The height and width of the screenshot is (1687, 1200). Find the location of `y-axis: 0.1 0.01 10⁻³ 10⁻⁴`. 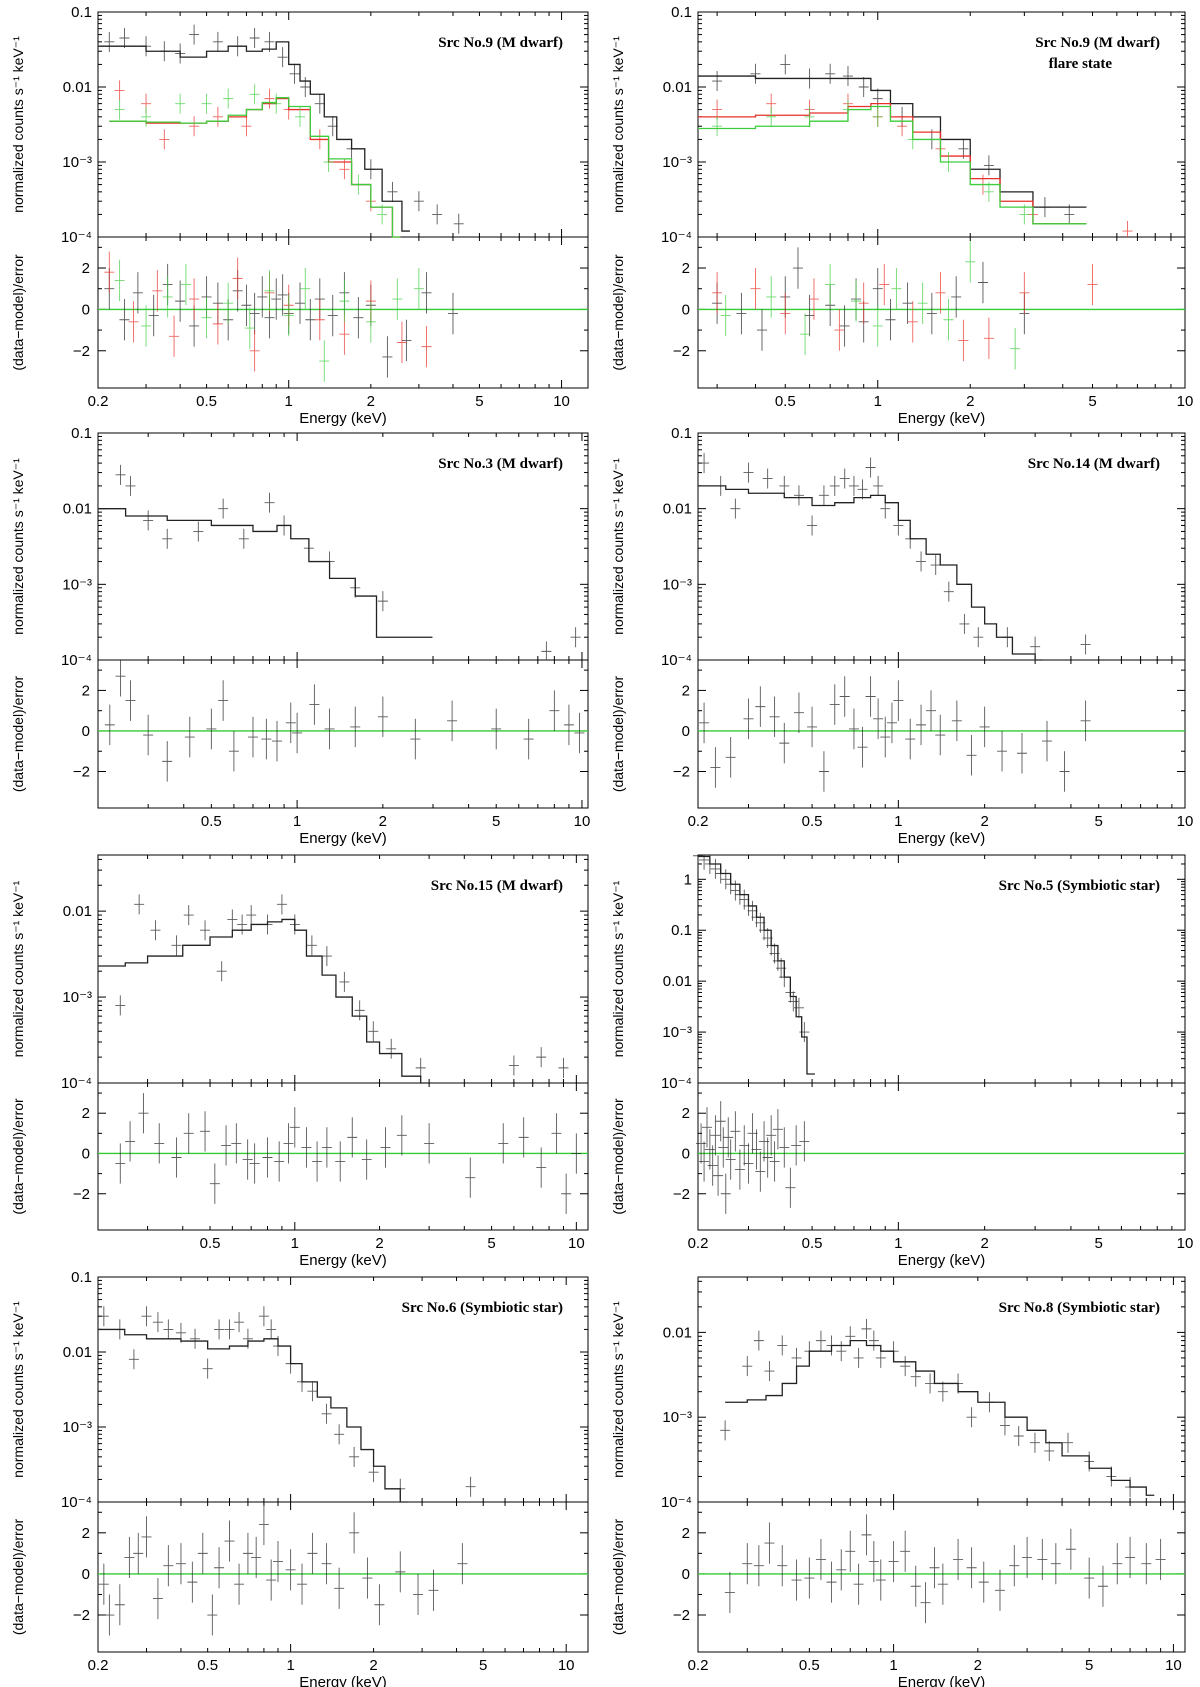

y-axis: 0.1 0.01 10⁻³ 10⁻⁴ is located at coordinates (324, 125).